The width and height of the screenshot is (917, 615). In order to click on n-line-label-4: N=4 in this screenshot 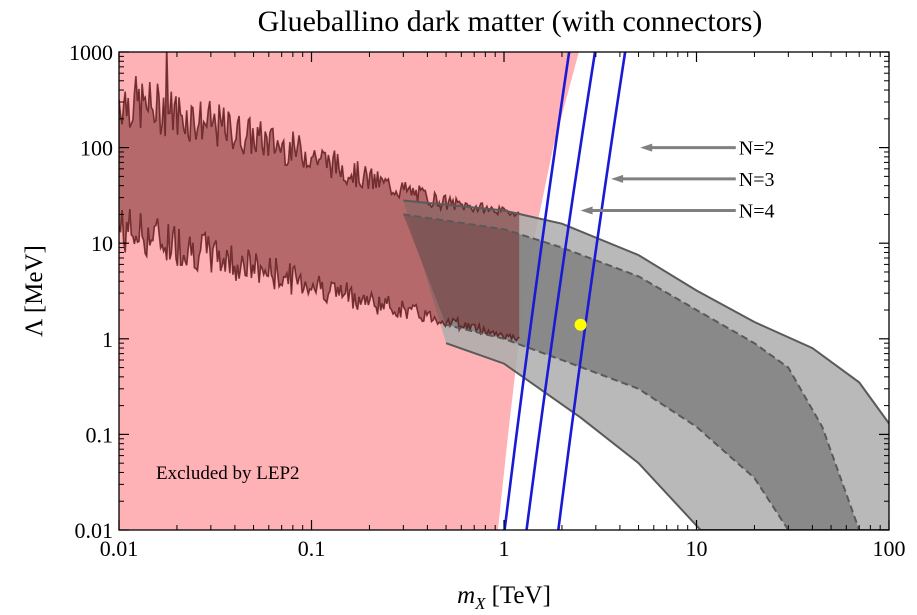, I will do `click(757, 212)`.